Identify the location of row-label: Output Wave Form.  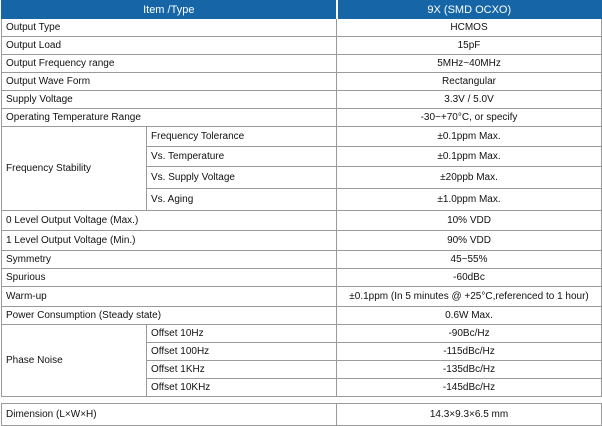
(169, 81).